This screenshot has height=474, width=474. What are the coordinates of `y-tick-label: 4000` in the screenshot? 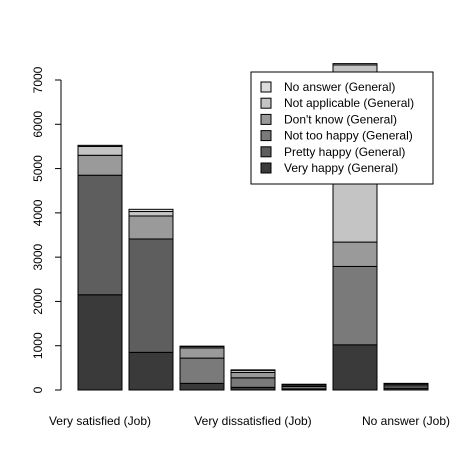 It's located at (38, 212).